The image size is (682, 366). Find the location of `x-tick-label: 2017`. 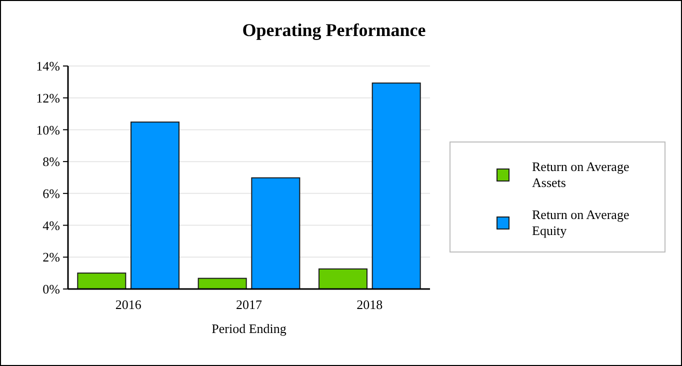

x-tick-label: 2017 is located at coordinates (249, 304).